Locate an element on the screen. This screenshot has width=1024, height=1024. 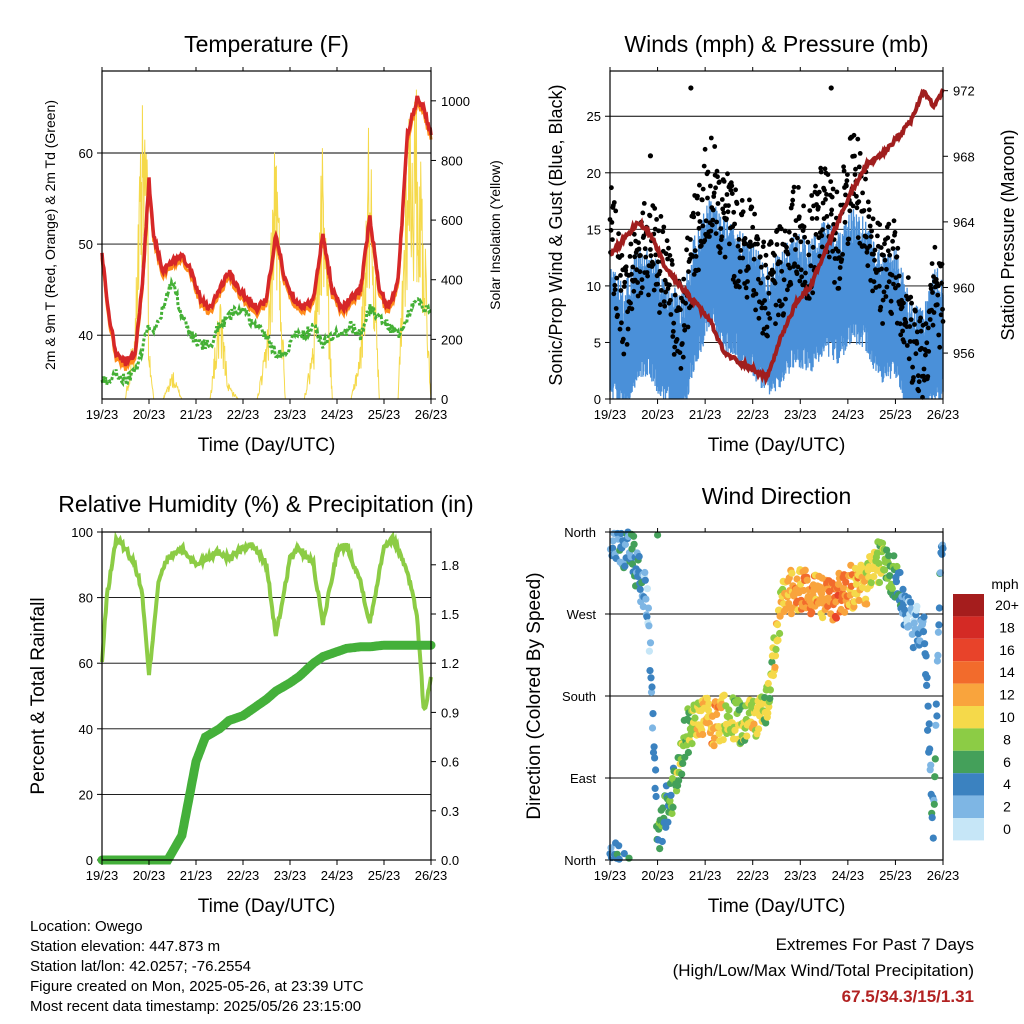
chart-title-winds: Winds (mph) & Pressure (mb) is located at coordinates (776, 44).